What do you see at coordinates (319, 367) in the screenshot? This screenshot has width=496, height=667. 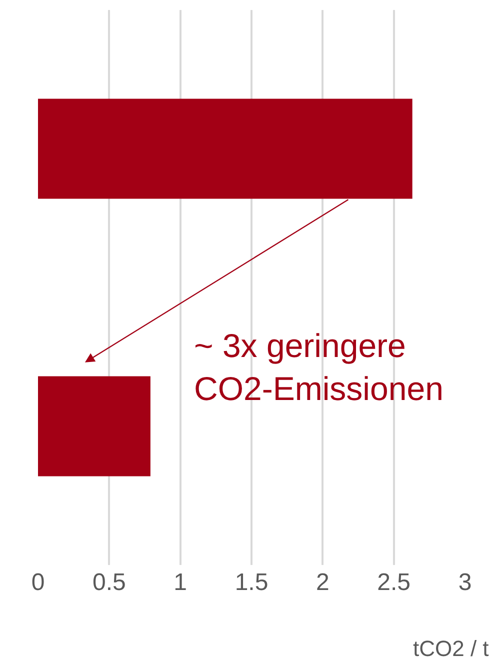 I see `annotation: ~ 3x geringere CO2-Emissionen` at bounding box center [319, 367].